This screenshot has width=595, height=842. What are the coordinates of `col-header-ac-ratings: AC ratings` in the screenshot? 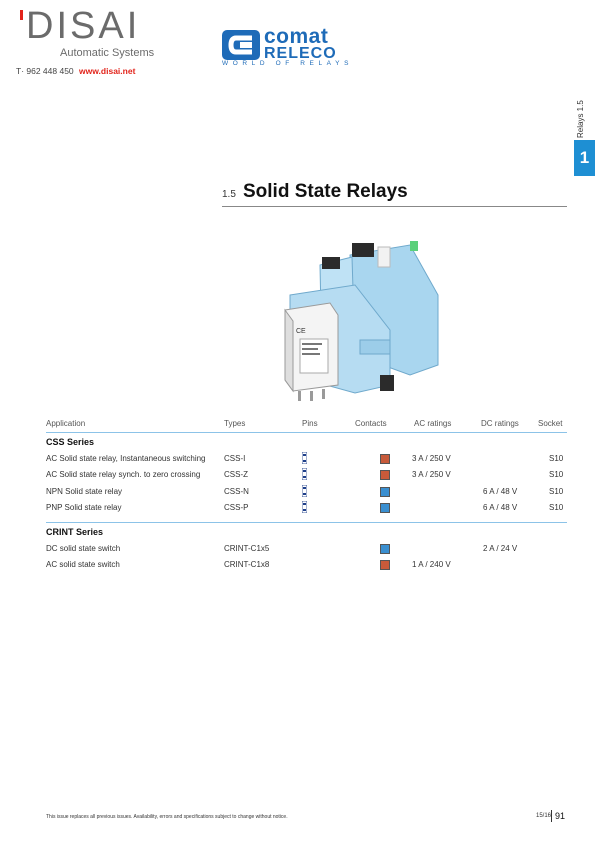 It's located at (433, 423).